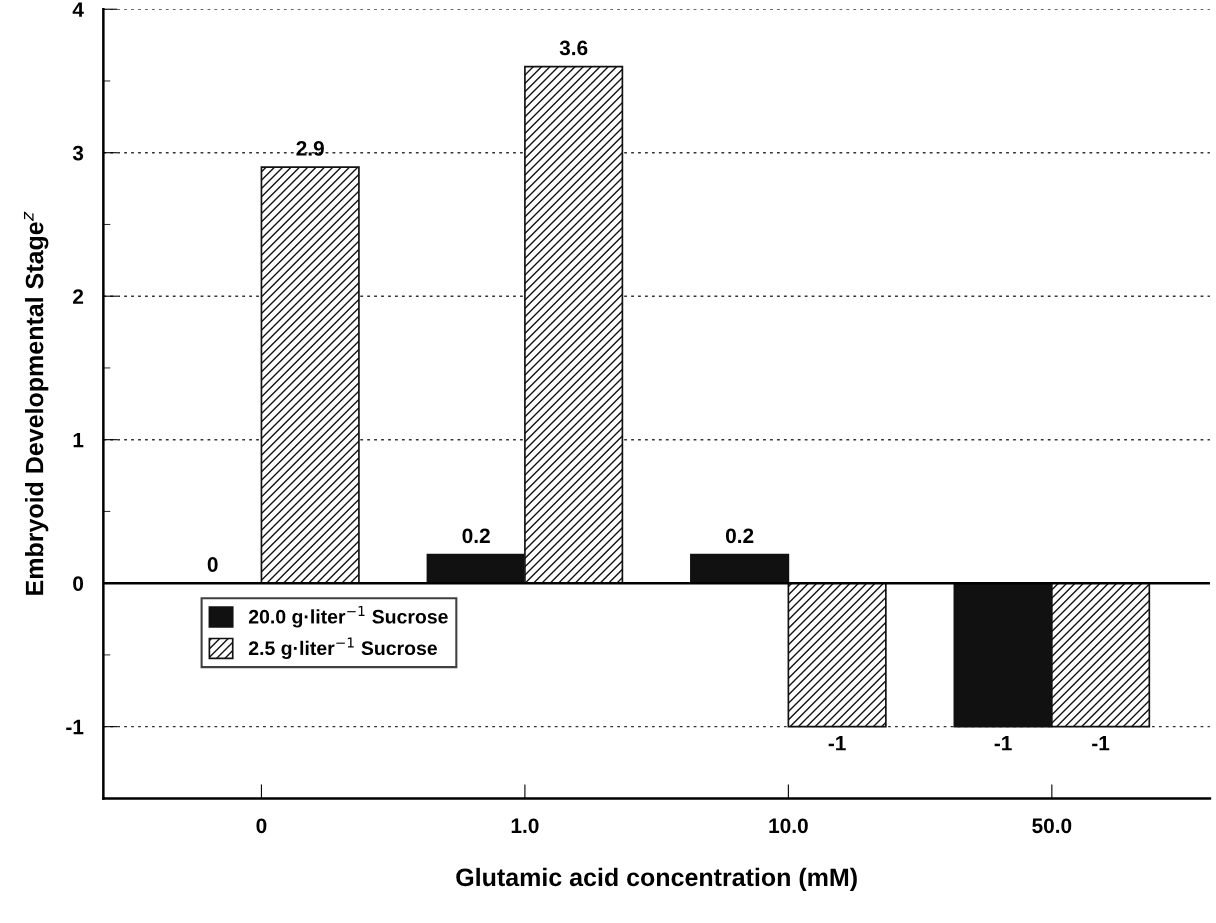 This screenshot has width=1216, height=923. What do you see at coordinates (78, 440) in the screenshot?
I see `y-tick-label: 1` at bounding box center [78, 440].